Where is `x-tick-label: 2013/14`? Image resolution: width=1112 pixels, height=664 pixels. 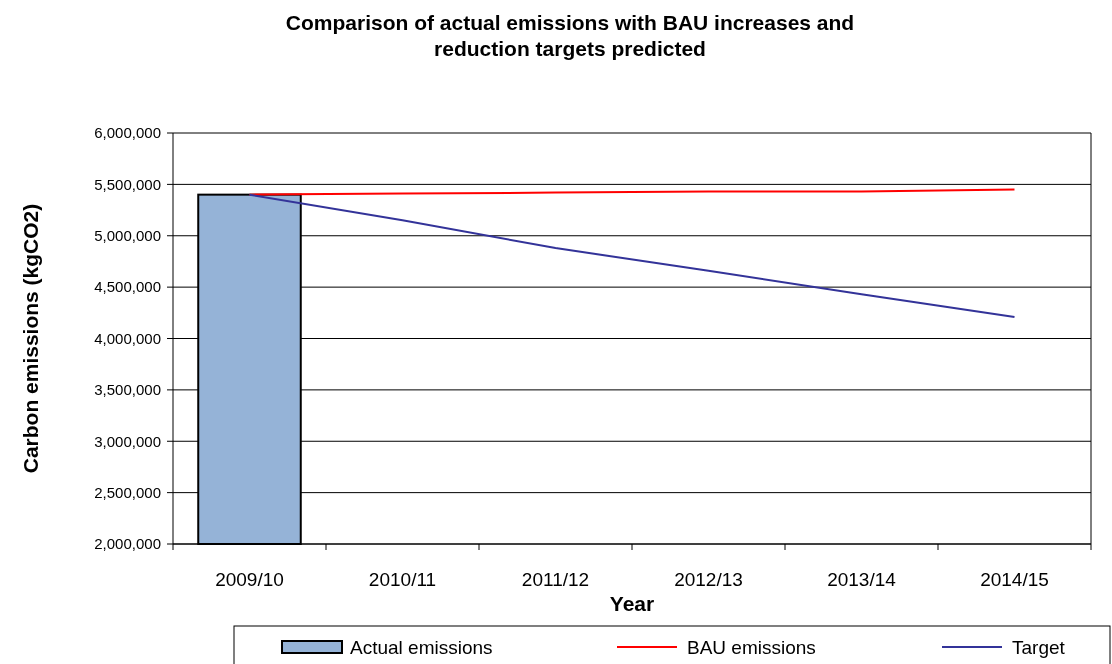
x-tick-label: 2013/14 is located at coordinates (862, 579).